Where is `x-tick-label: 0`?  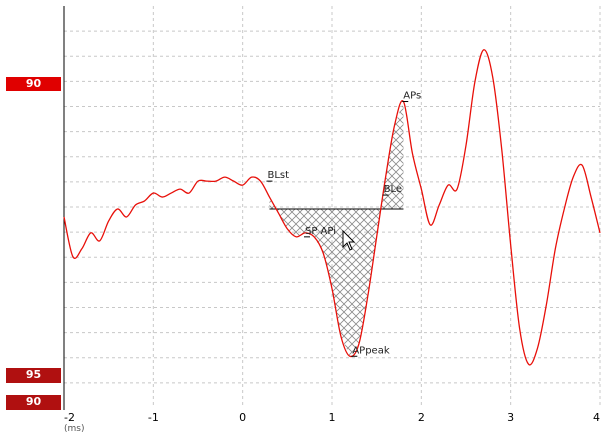
x-tick-label: 0 is located at coordinates (242, 417).